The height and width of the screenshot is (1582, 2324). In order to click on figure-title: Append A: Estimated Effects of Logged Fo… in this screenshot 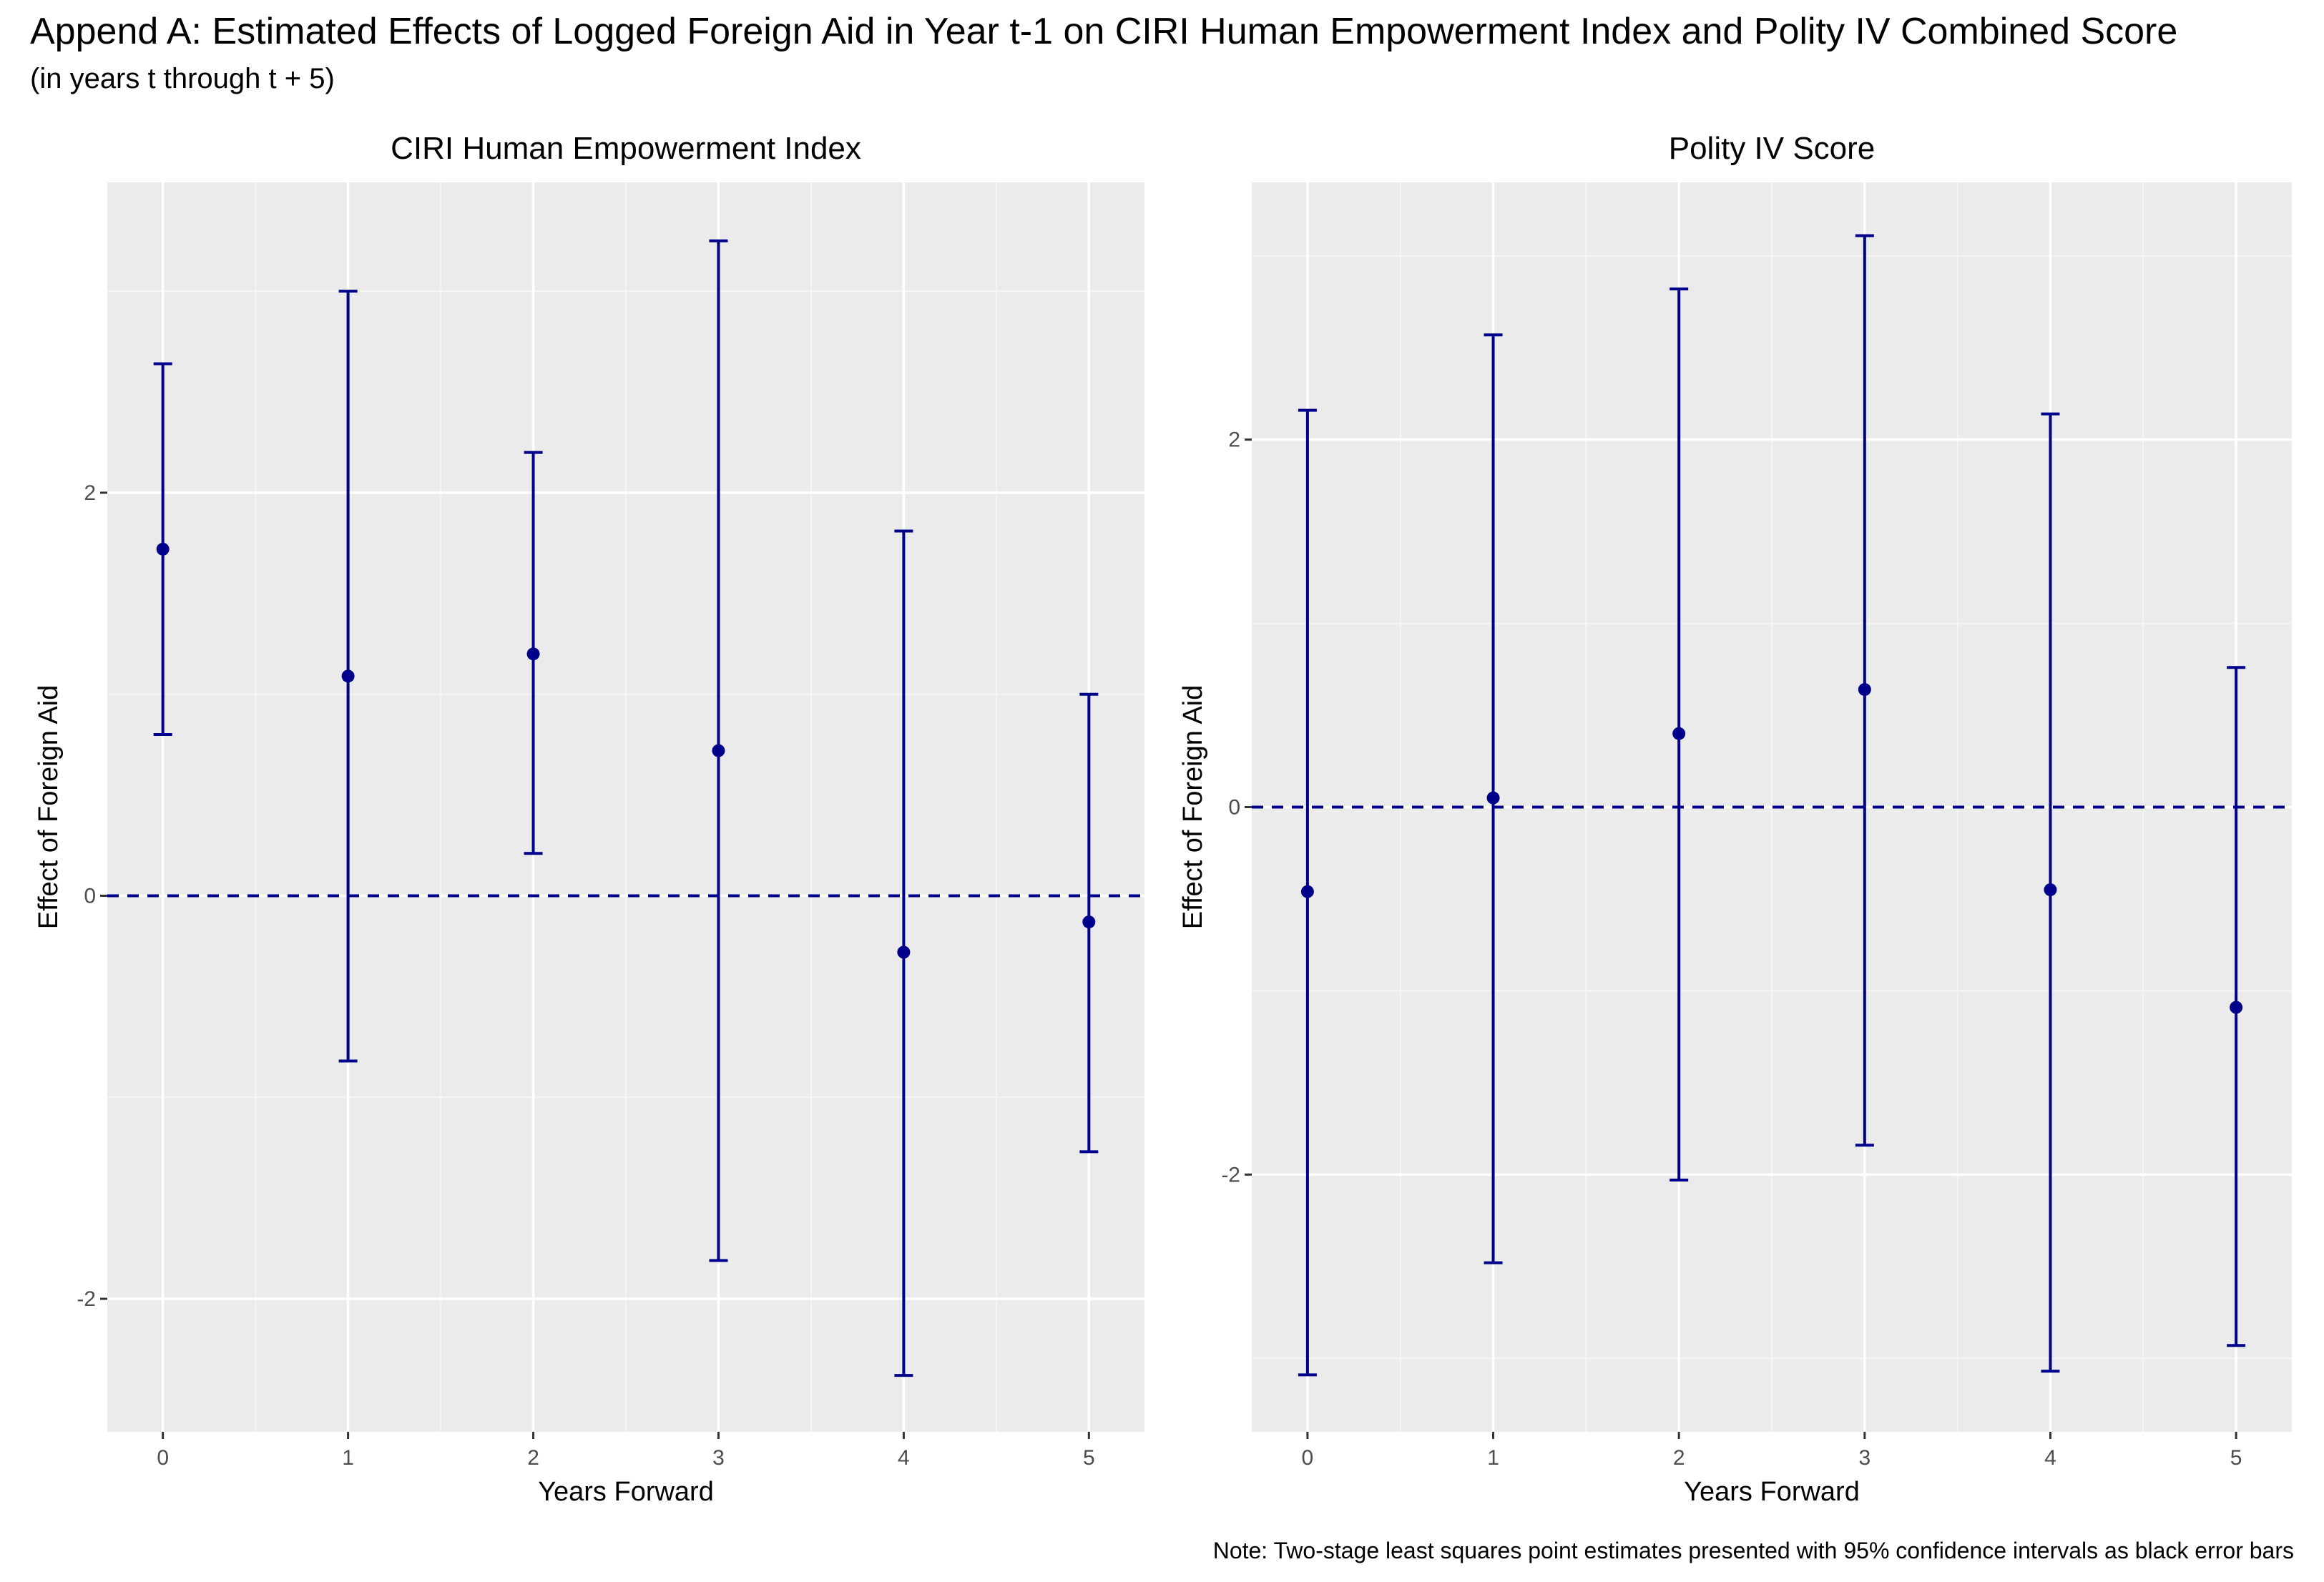, I will do `click(1104, 31)`.